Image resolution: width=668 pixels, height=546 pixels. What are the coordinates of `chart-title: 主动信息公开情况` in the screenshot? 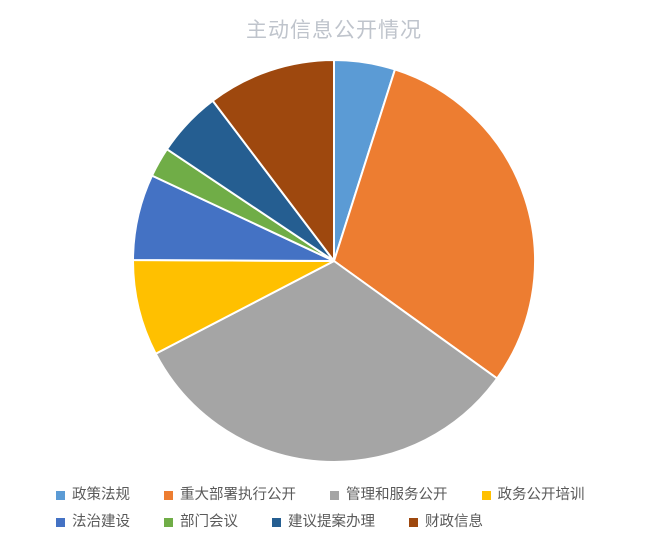 It's located at (334, 30).